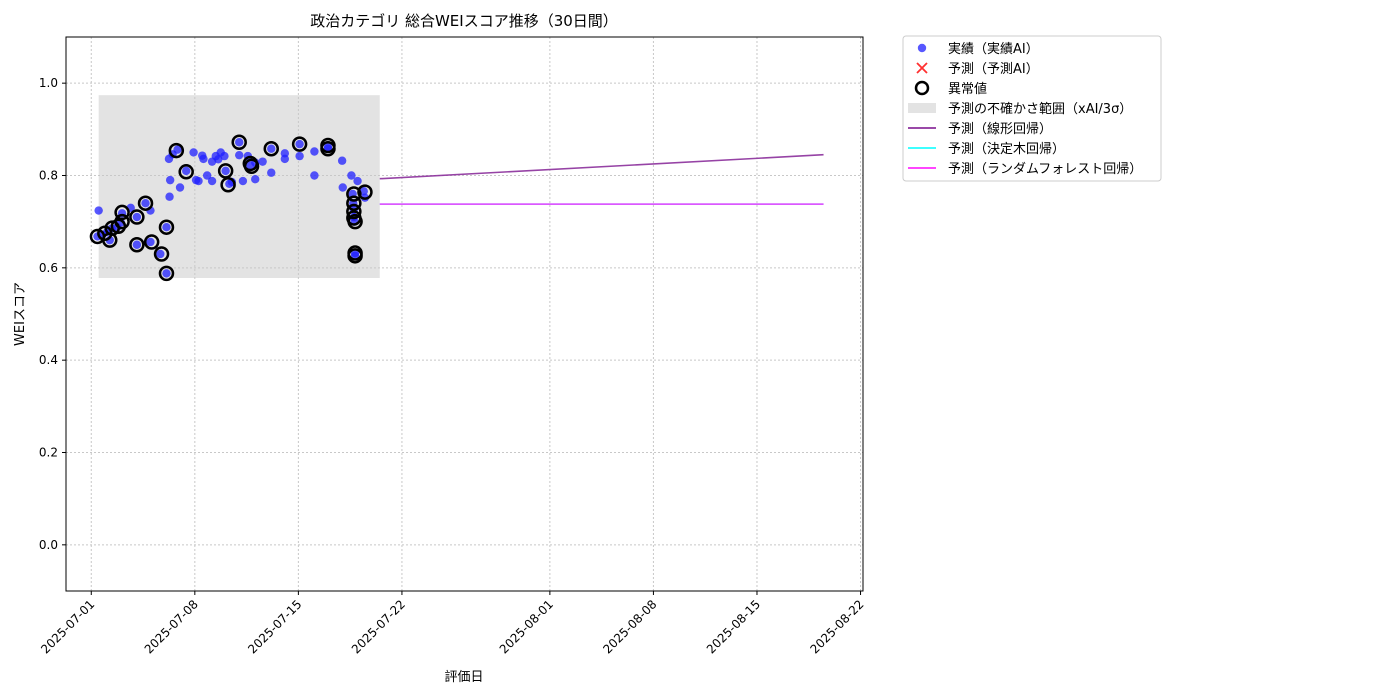 Image resolution: width=1400 pixels, height=700 pixels. I want to click on y-tick-label: 0.0, so click(48, 545).